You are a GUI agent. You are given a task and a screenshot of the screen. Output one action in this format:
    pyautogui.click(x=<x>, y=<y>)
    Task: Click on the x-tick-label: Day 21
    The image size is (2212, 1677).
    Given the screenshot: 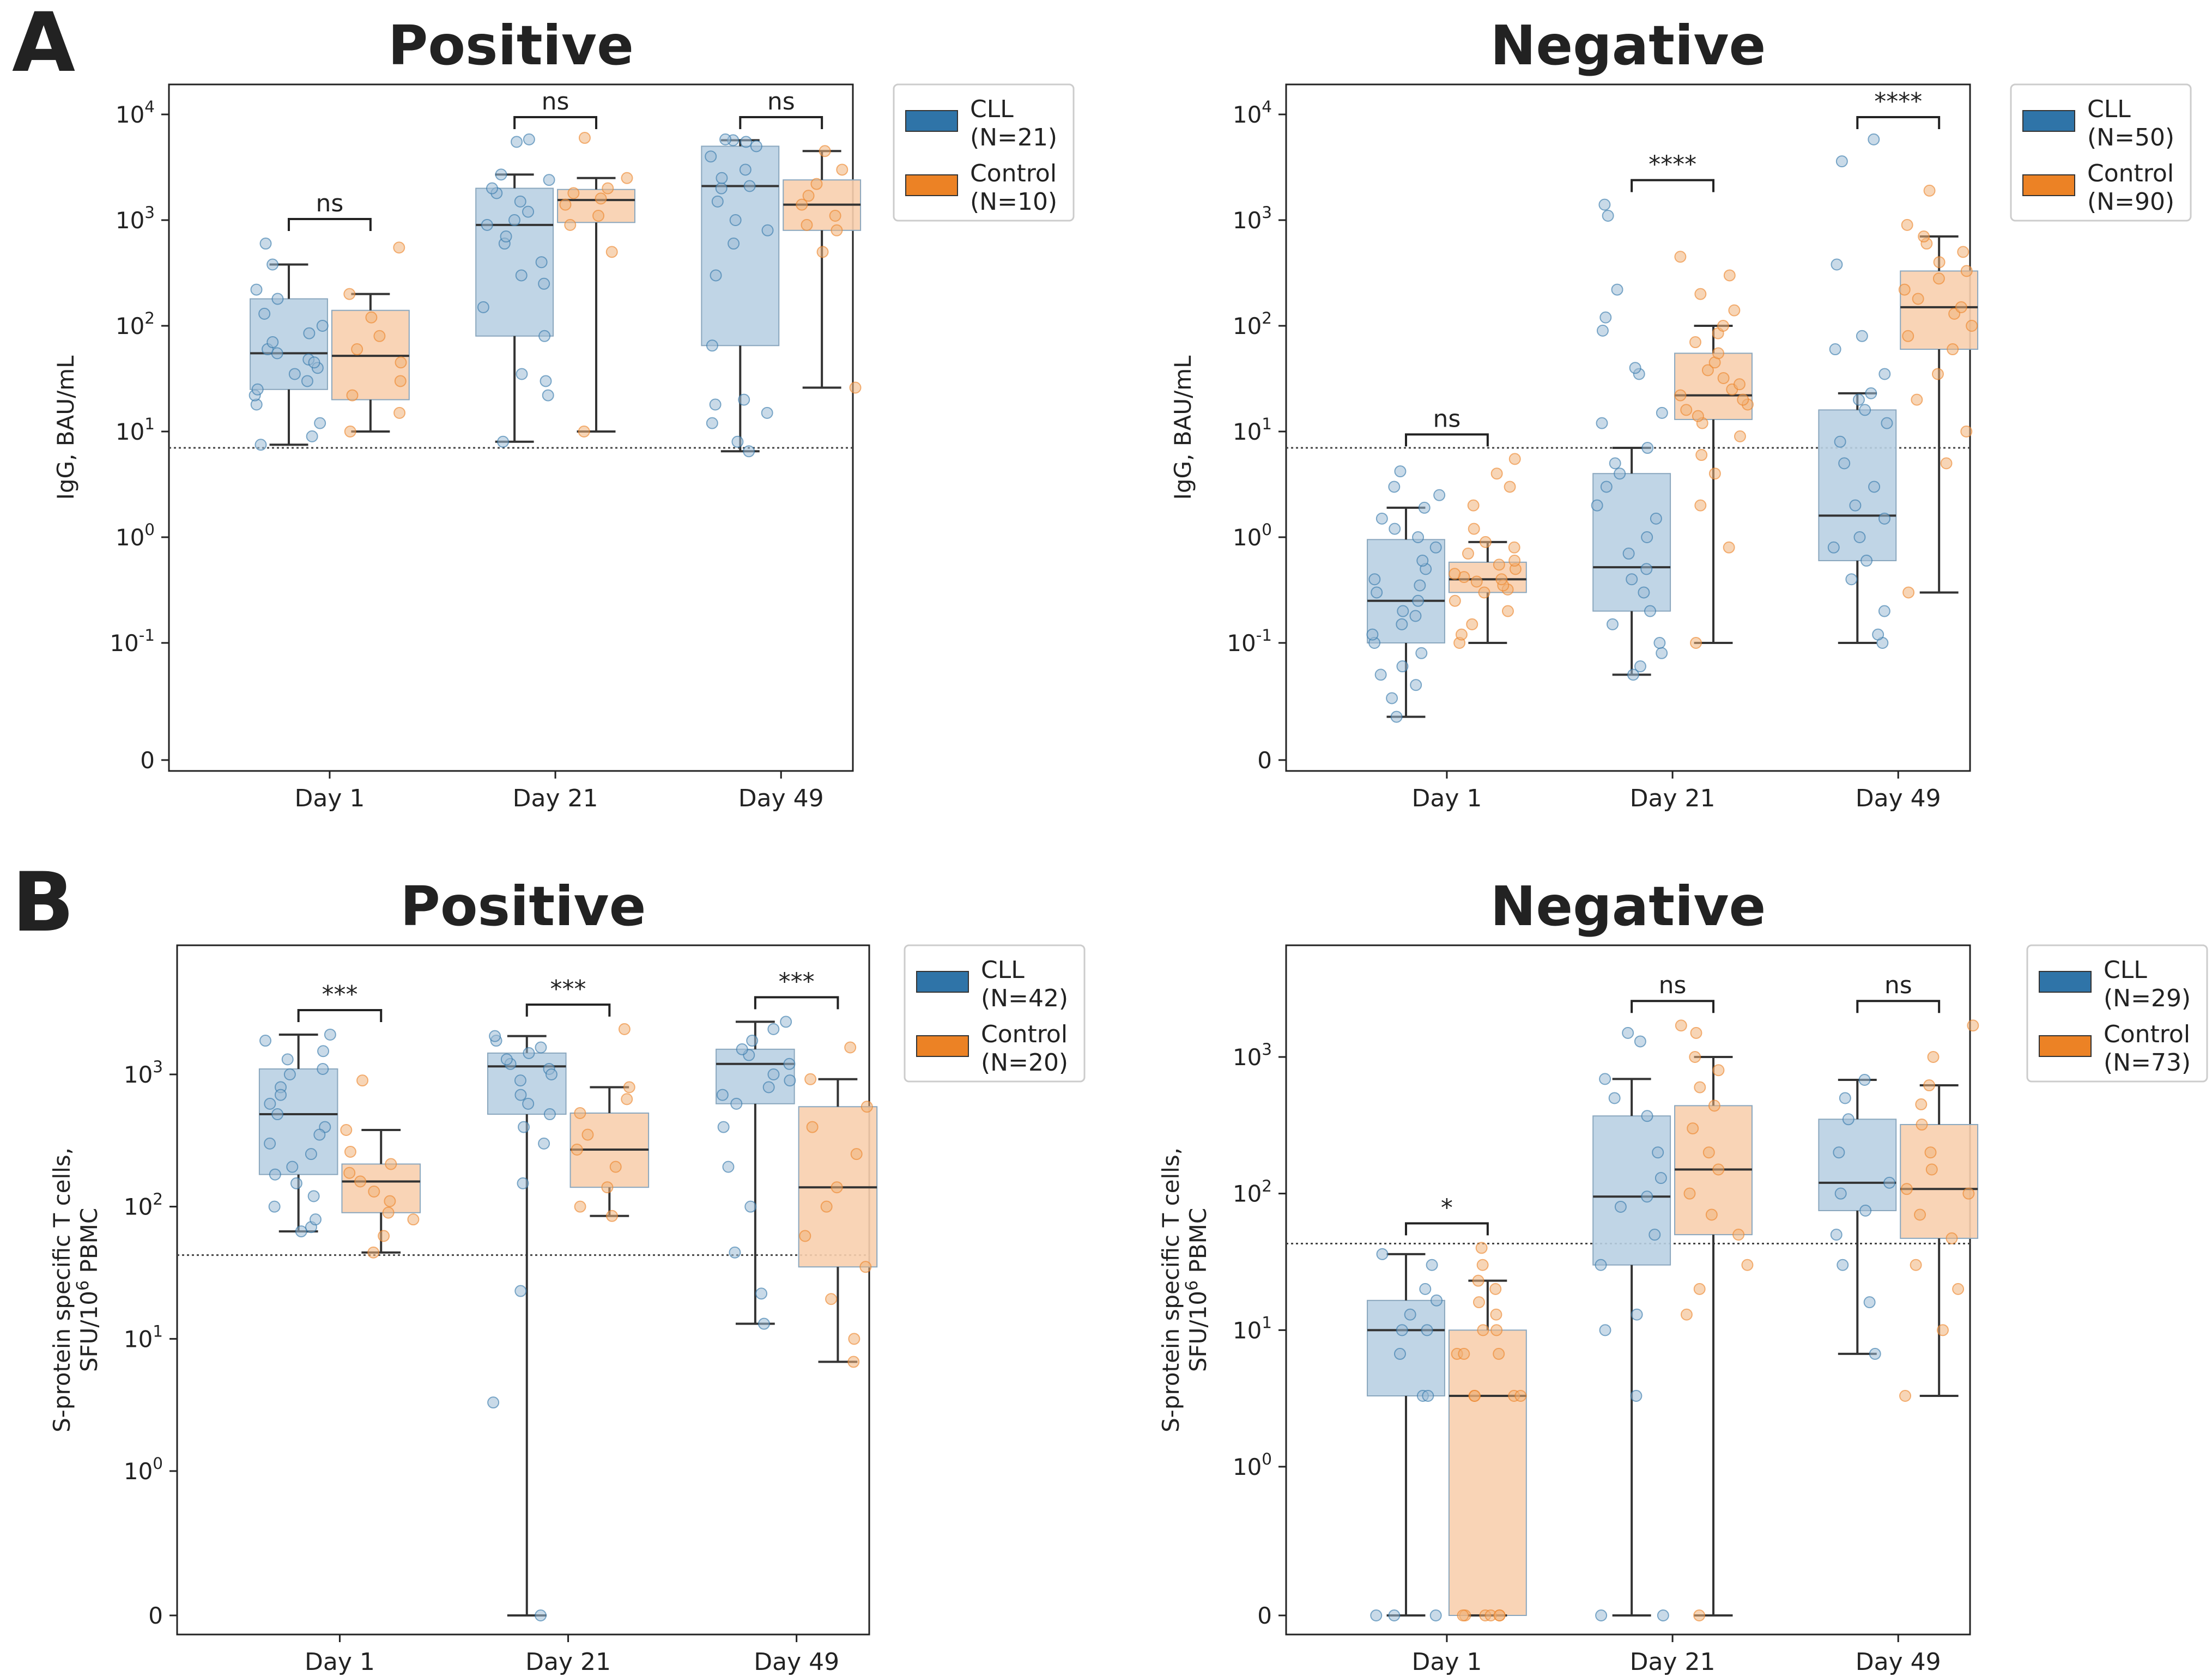 What is the action you would take?
    pyautogui.click(x=555, y=799)
    